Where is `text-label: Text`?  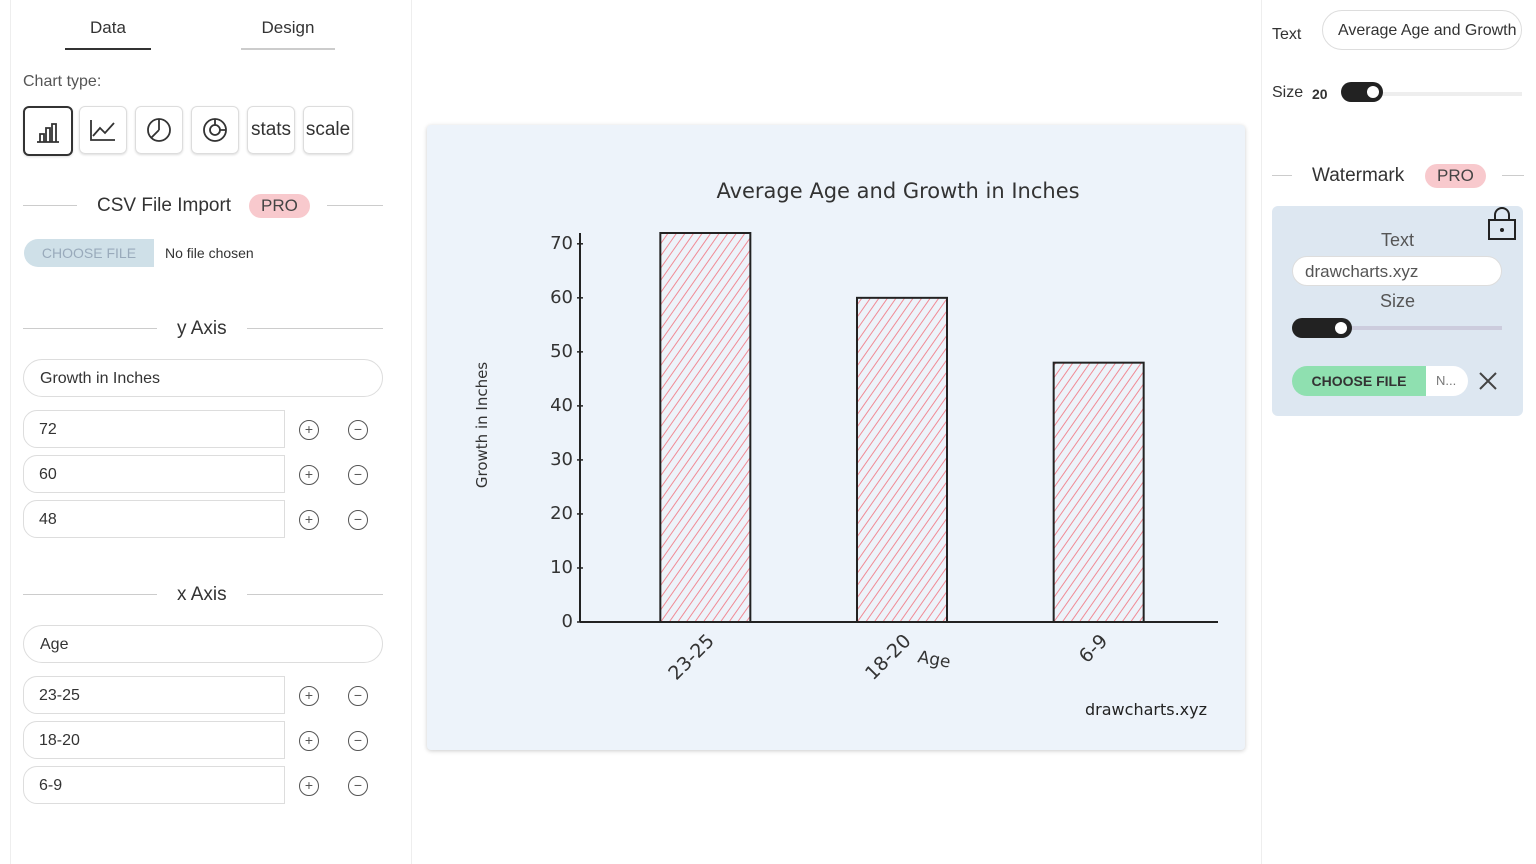
text-label: Text is located at coordinates (1287, 34).